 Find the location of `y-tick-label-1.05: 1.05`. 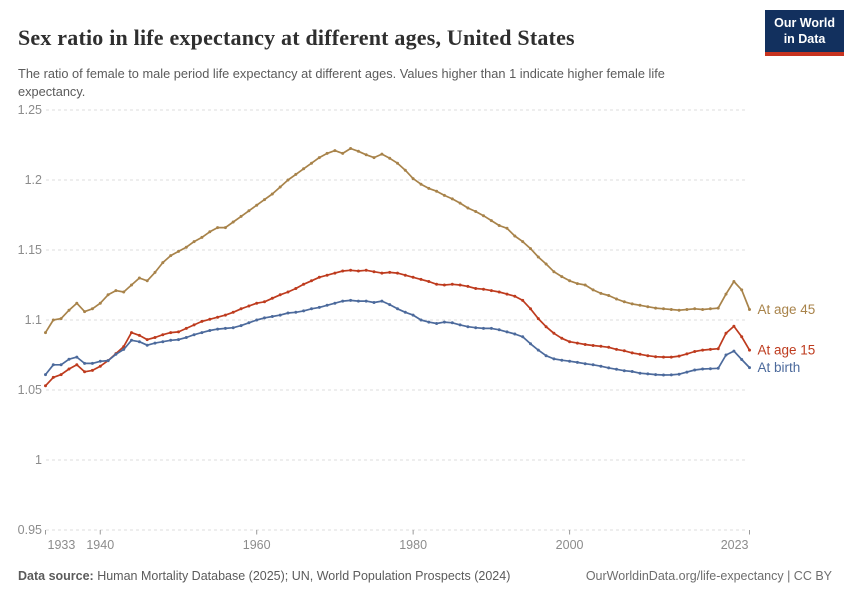

y-tick-label-1.05: 1.05 is located at coordinates (30, 390).